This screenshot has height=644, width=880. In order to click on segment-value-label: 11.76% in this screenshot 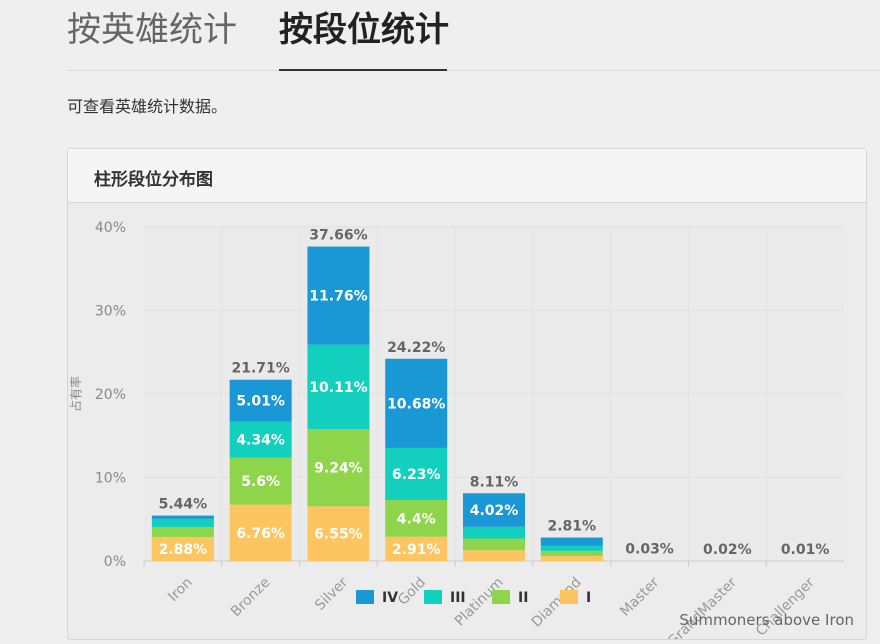, I will do `click(338, 297)`.